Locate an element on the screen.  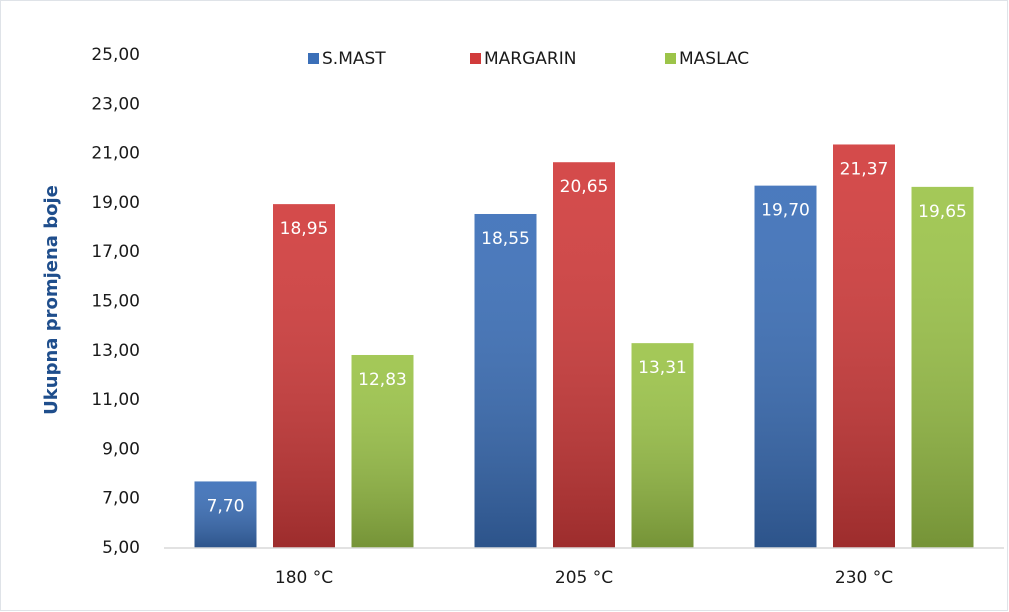
y-tick-label: 23,00 is located at coordinates (115, 104).